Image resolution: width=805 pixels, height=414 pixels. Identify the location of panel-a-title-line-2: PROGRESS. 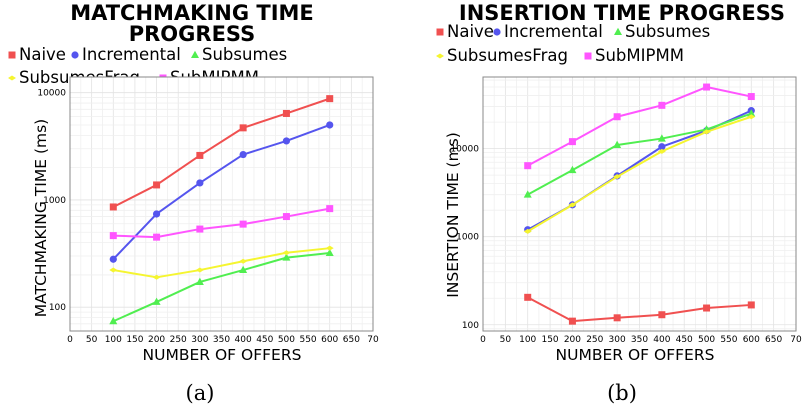
(192, 34).